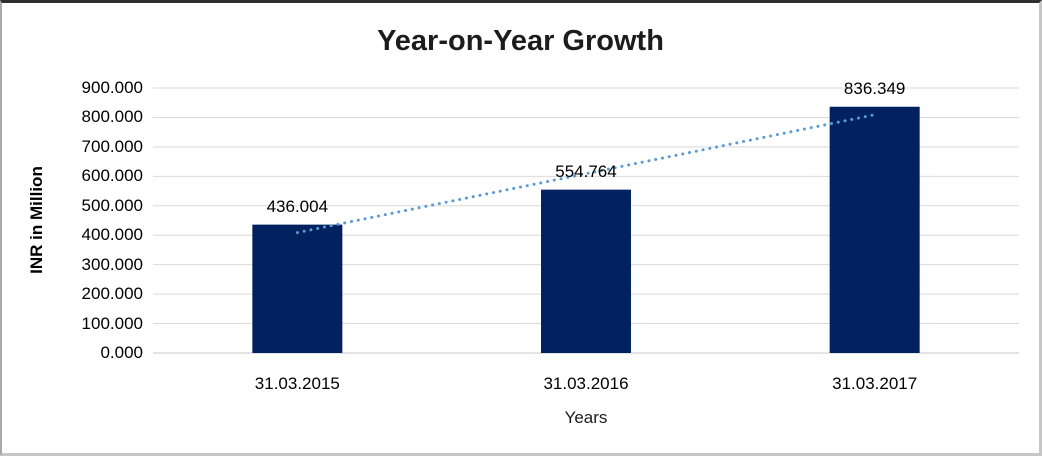 This screenshot has height=456, width=1042. What do you see at coordinates (875, 383) in the screenshot?
I see `x-category-label: 31.03.2017` at bounding box center [875, 383].